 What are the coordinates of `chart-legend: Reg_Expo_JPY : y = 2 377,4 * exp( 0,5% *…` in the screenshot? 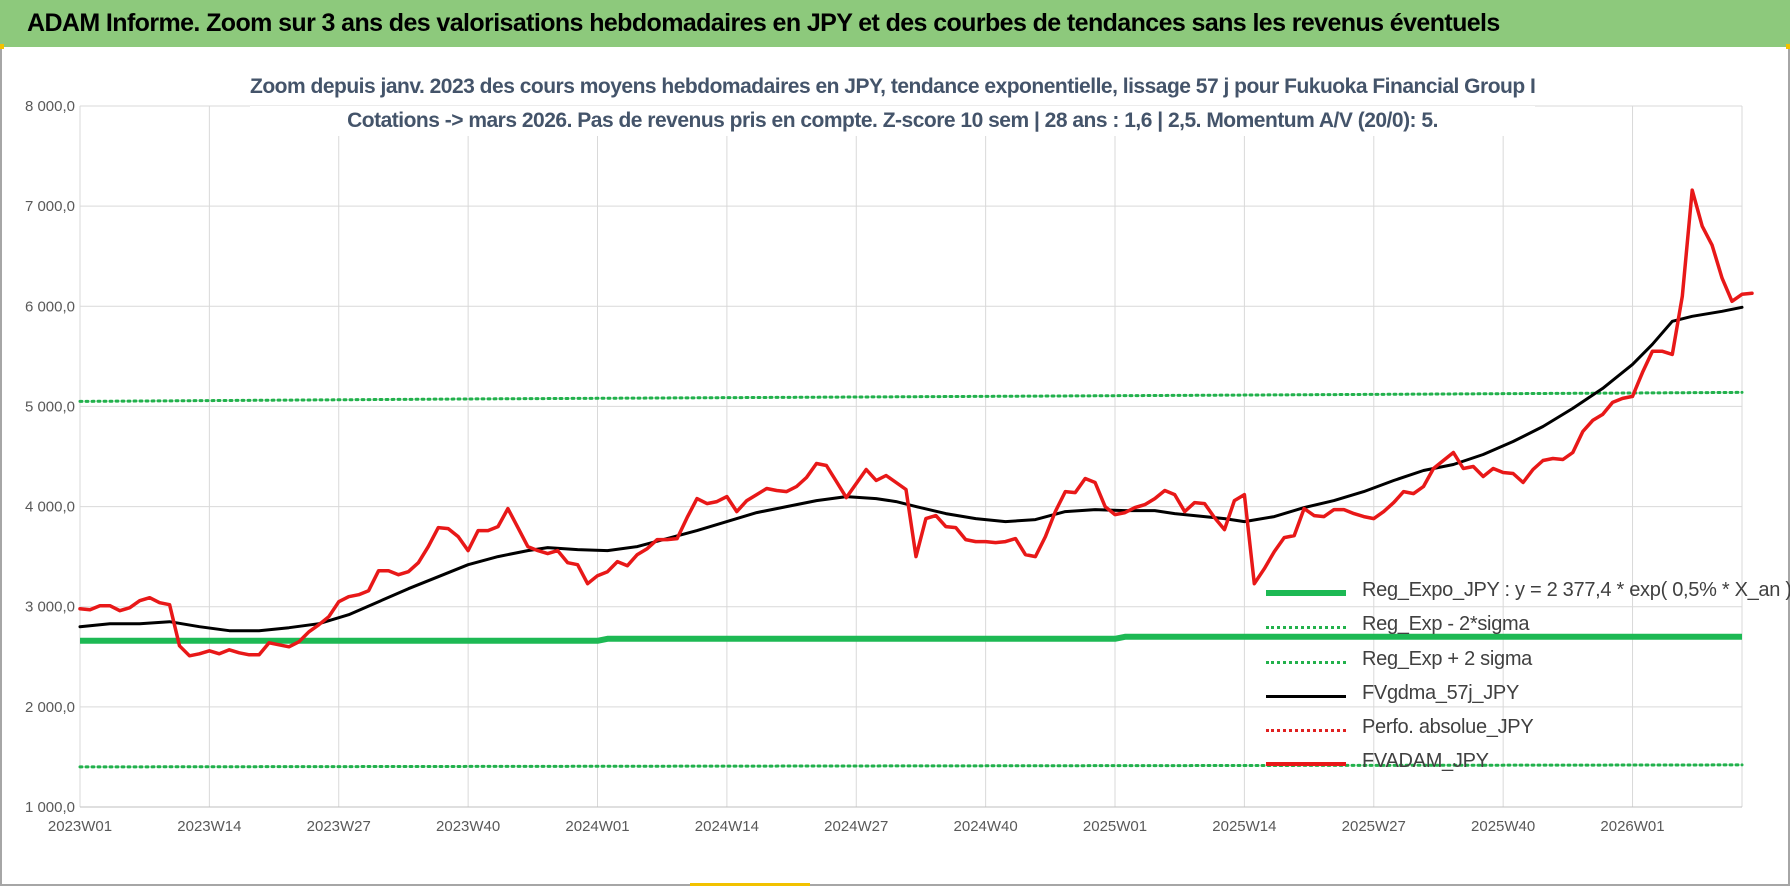 It's located at (1526, 679).